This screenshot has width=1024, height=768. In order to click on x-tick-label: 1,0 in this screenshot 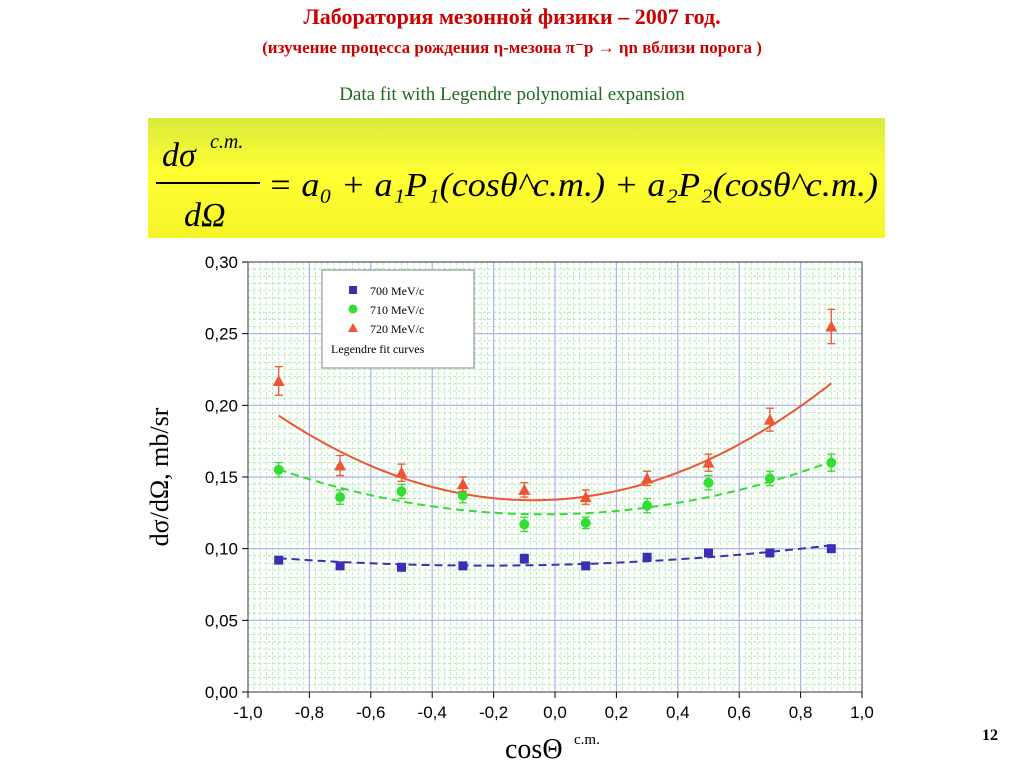, I will do `click(862, 712)`.